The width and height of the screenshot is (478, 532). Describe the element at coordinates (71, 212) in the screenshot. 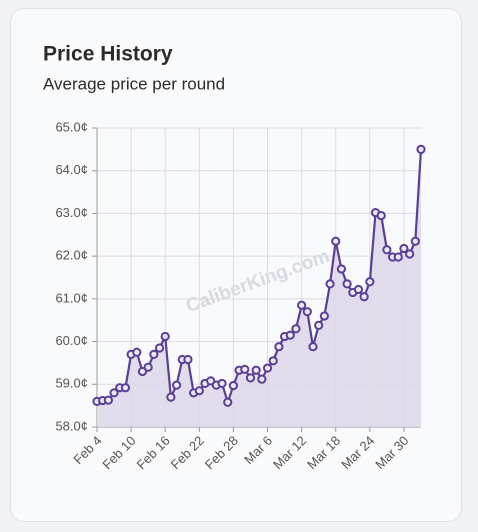

I see `y-tick-label: 63.0¢` at that location.